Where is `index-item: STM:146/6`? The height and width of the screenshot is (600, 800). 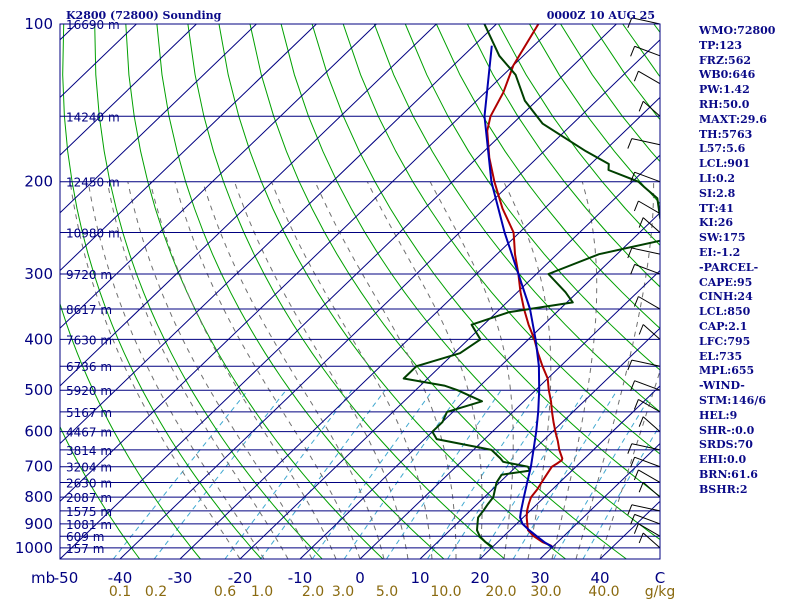
index-item: STM:146/6 is located at coordinates (732, 400).